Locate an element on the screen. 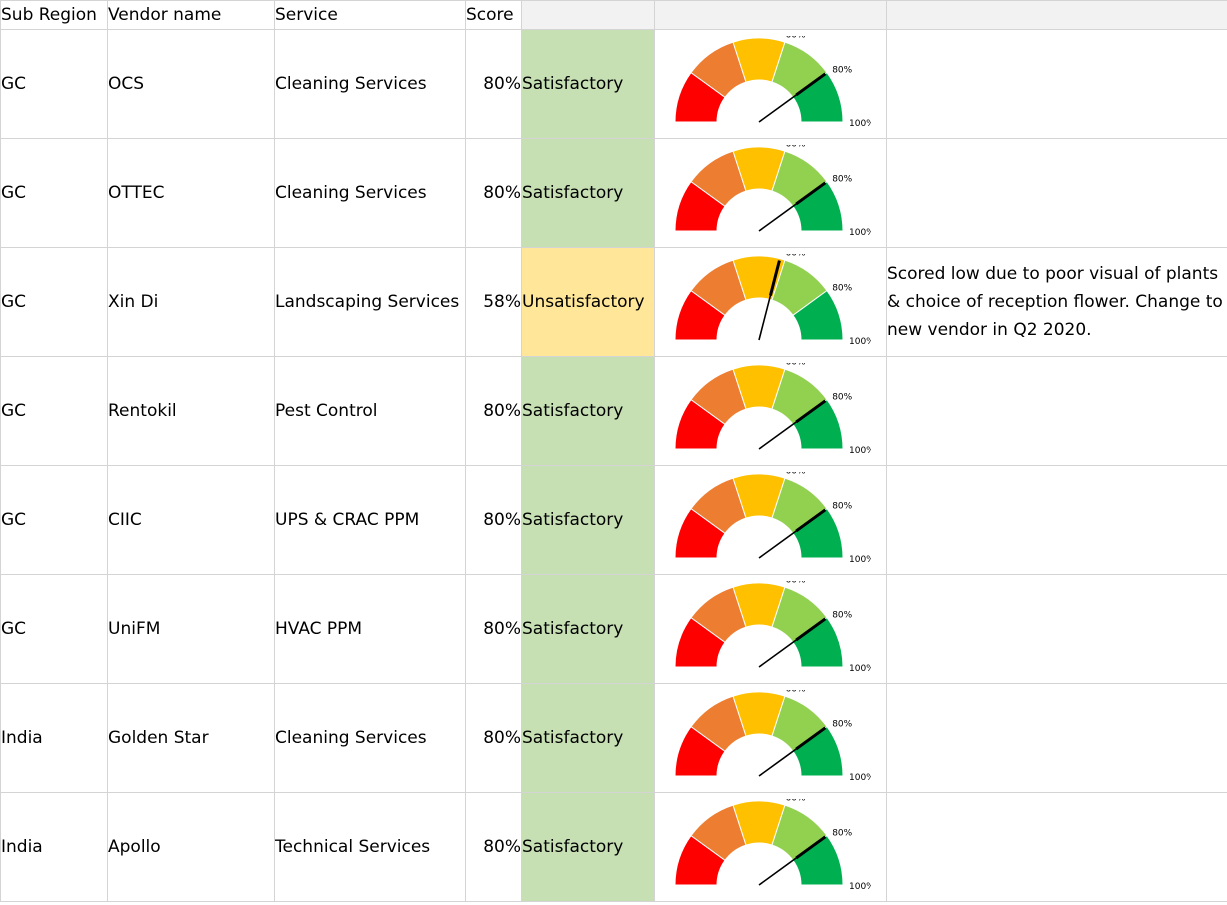 This screenshot has width=1227, height=905. cell-service: Landscaping Services is located at coordinates (370, 302).